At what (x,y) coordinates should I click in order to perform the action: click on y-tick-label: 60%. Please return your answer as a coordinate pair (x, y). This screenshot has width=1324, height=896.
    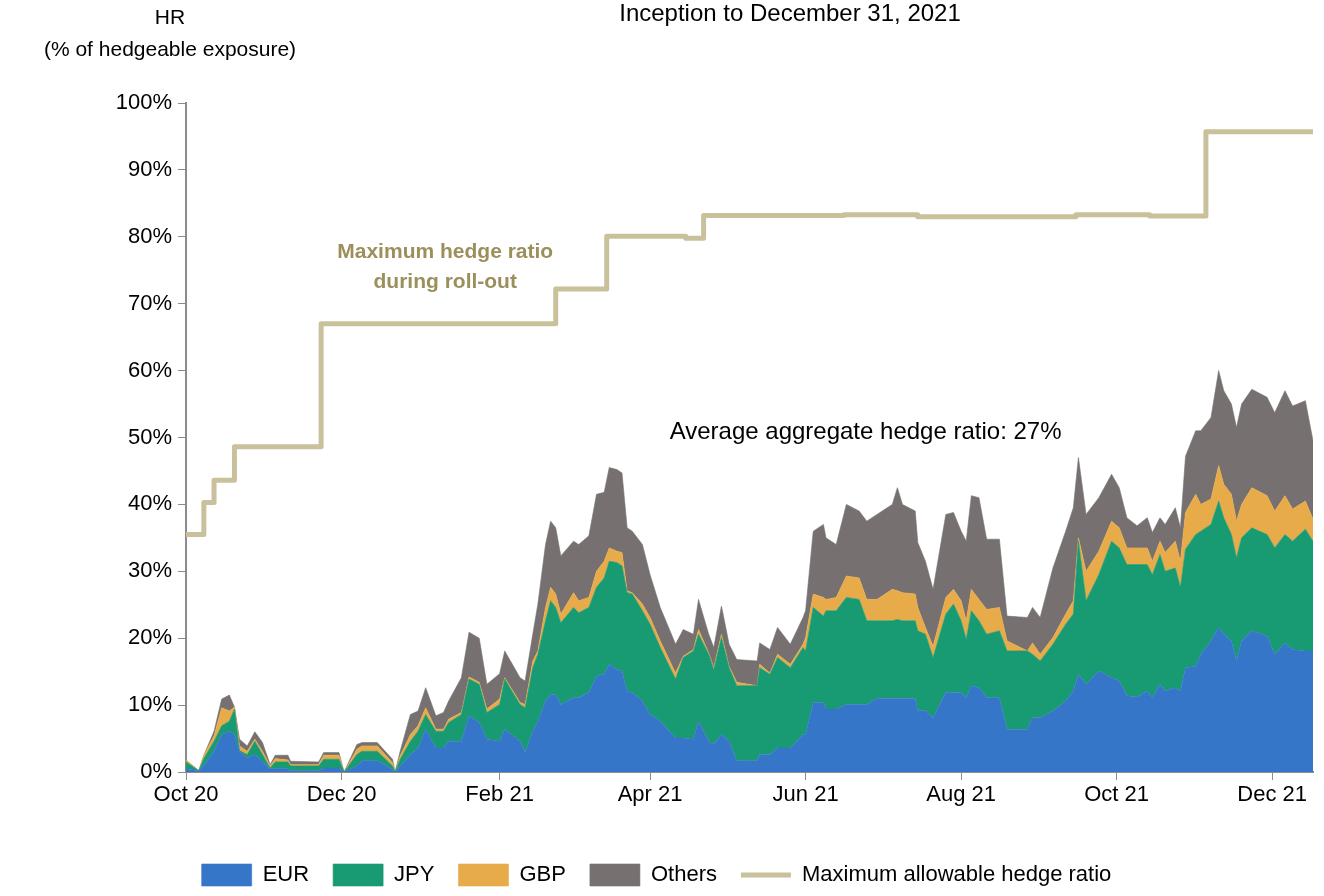
    Looking at the image, I should click on (149, 369).